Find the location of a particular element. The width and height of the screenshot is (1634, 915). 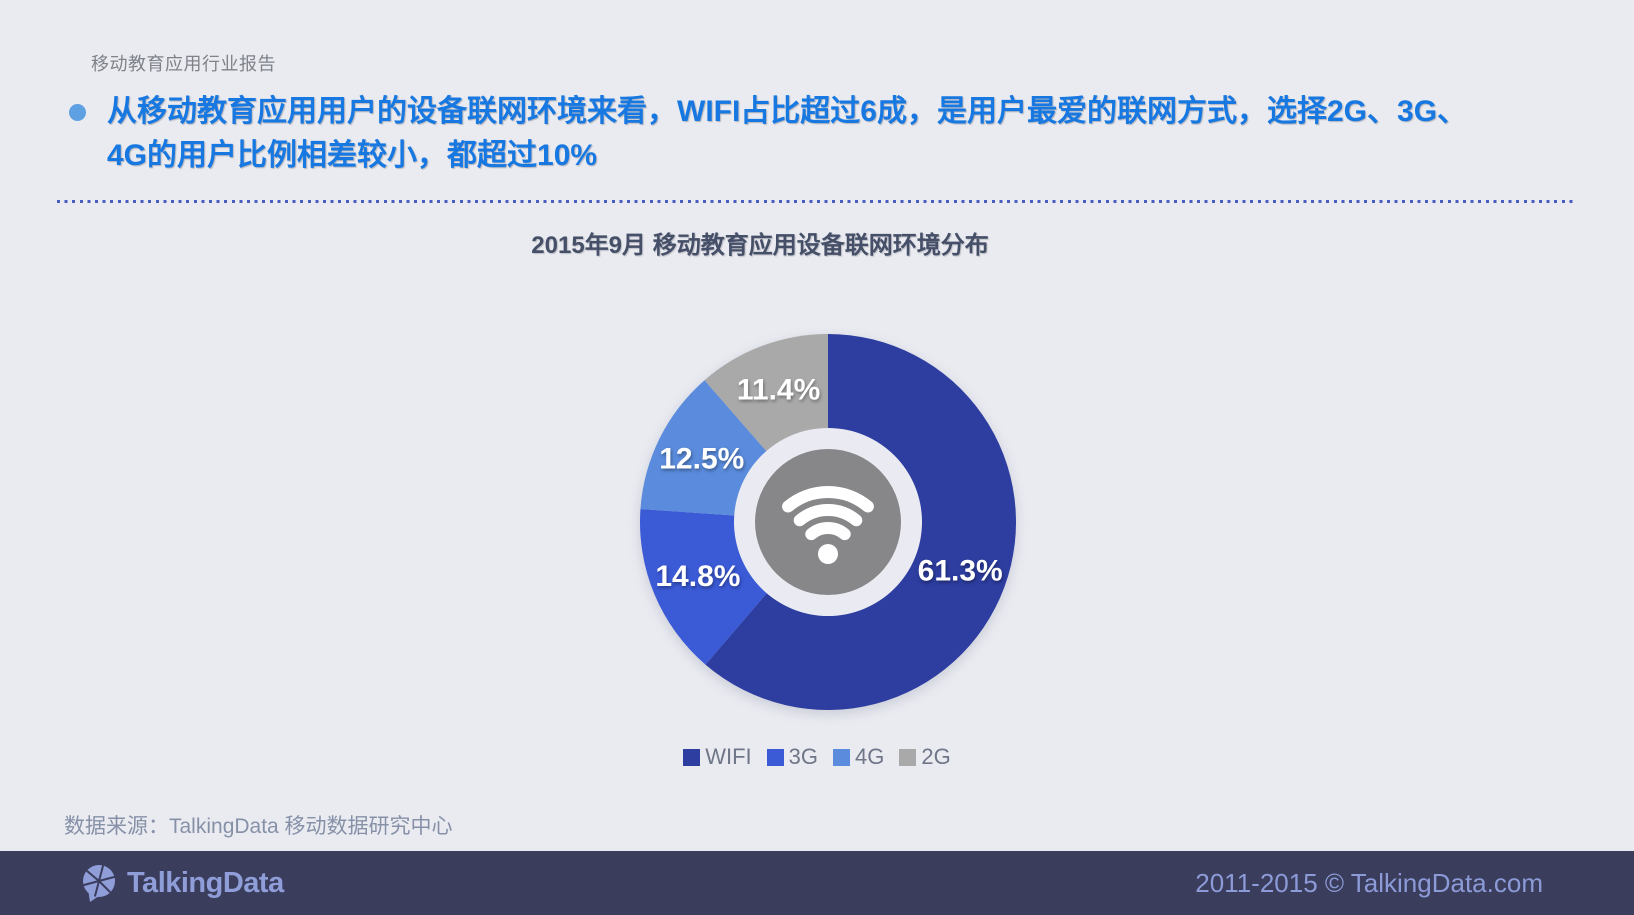

report-title: 移动教育应用行业报告 is located at coordinates (183, 64).